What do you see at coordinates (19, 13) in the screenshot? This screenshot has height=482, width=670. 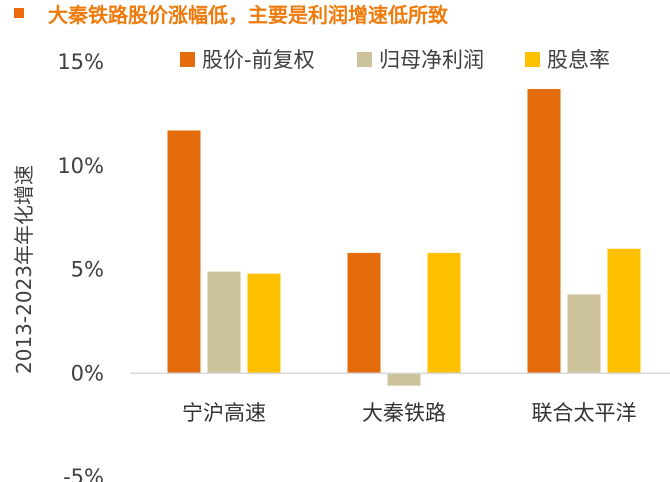 I see `title-bullet-icon` at bounding box center [19, 13].